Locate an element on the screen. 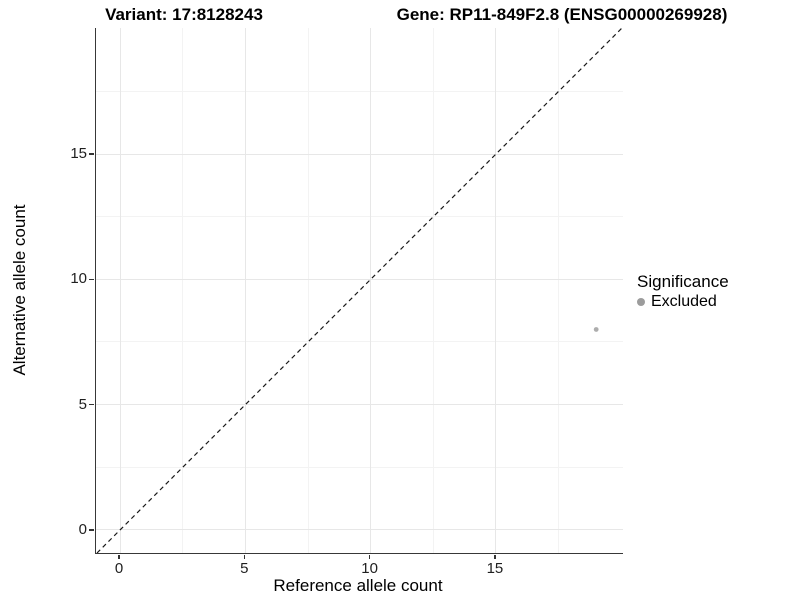 This screenshot has width=800, height=600. y-tick-label: 5 is located at coordinates (82, 404).